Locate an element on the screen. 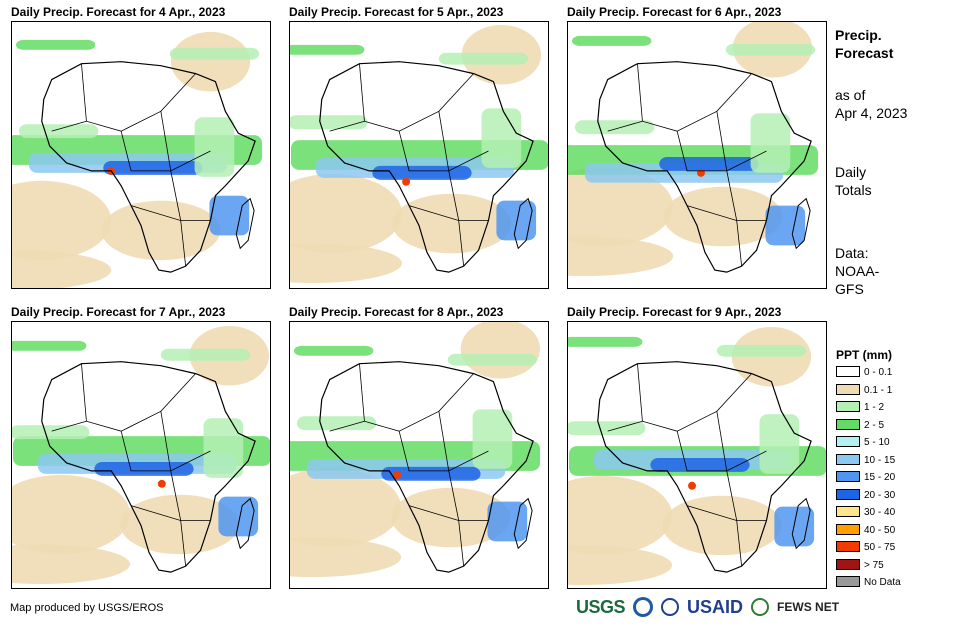  legend-item: 5 - 10 is located at coordinates (863, 442).